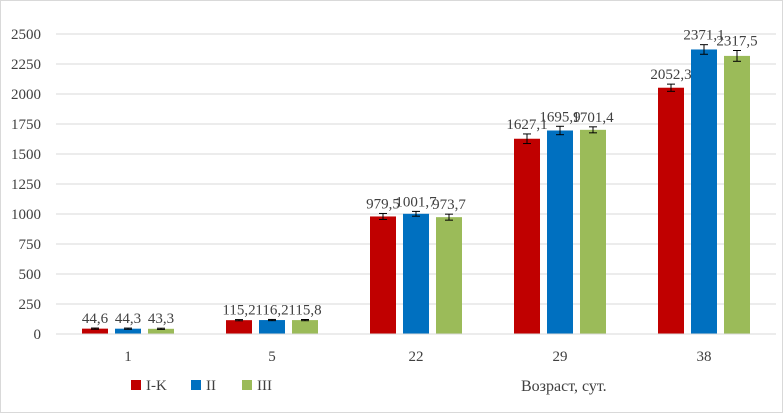  Describe the element at coordinates (128, 357) in the screenshot. I see `x-tick-label: 1` at that location.